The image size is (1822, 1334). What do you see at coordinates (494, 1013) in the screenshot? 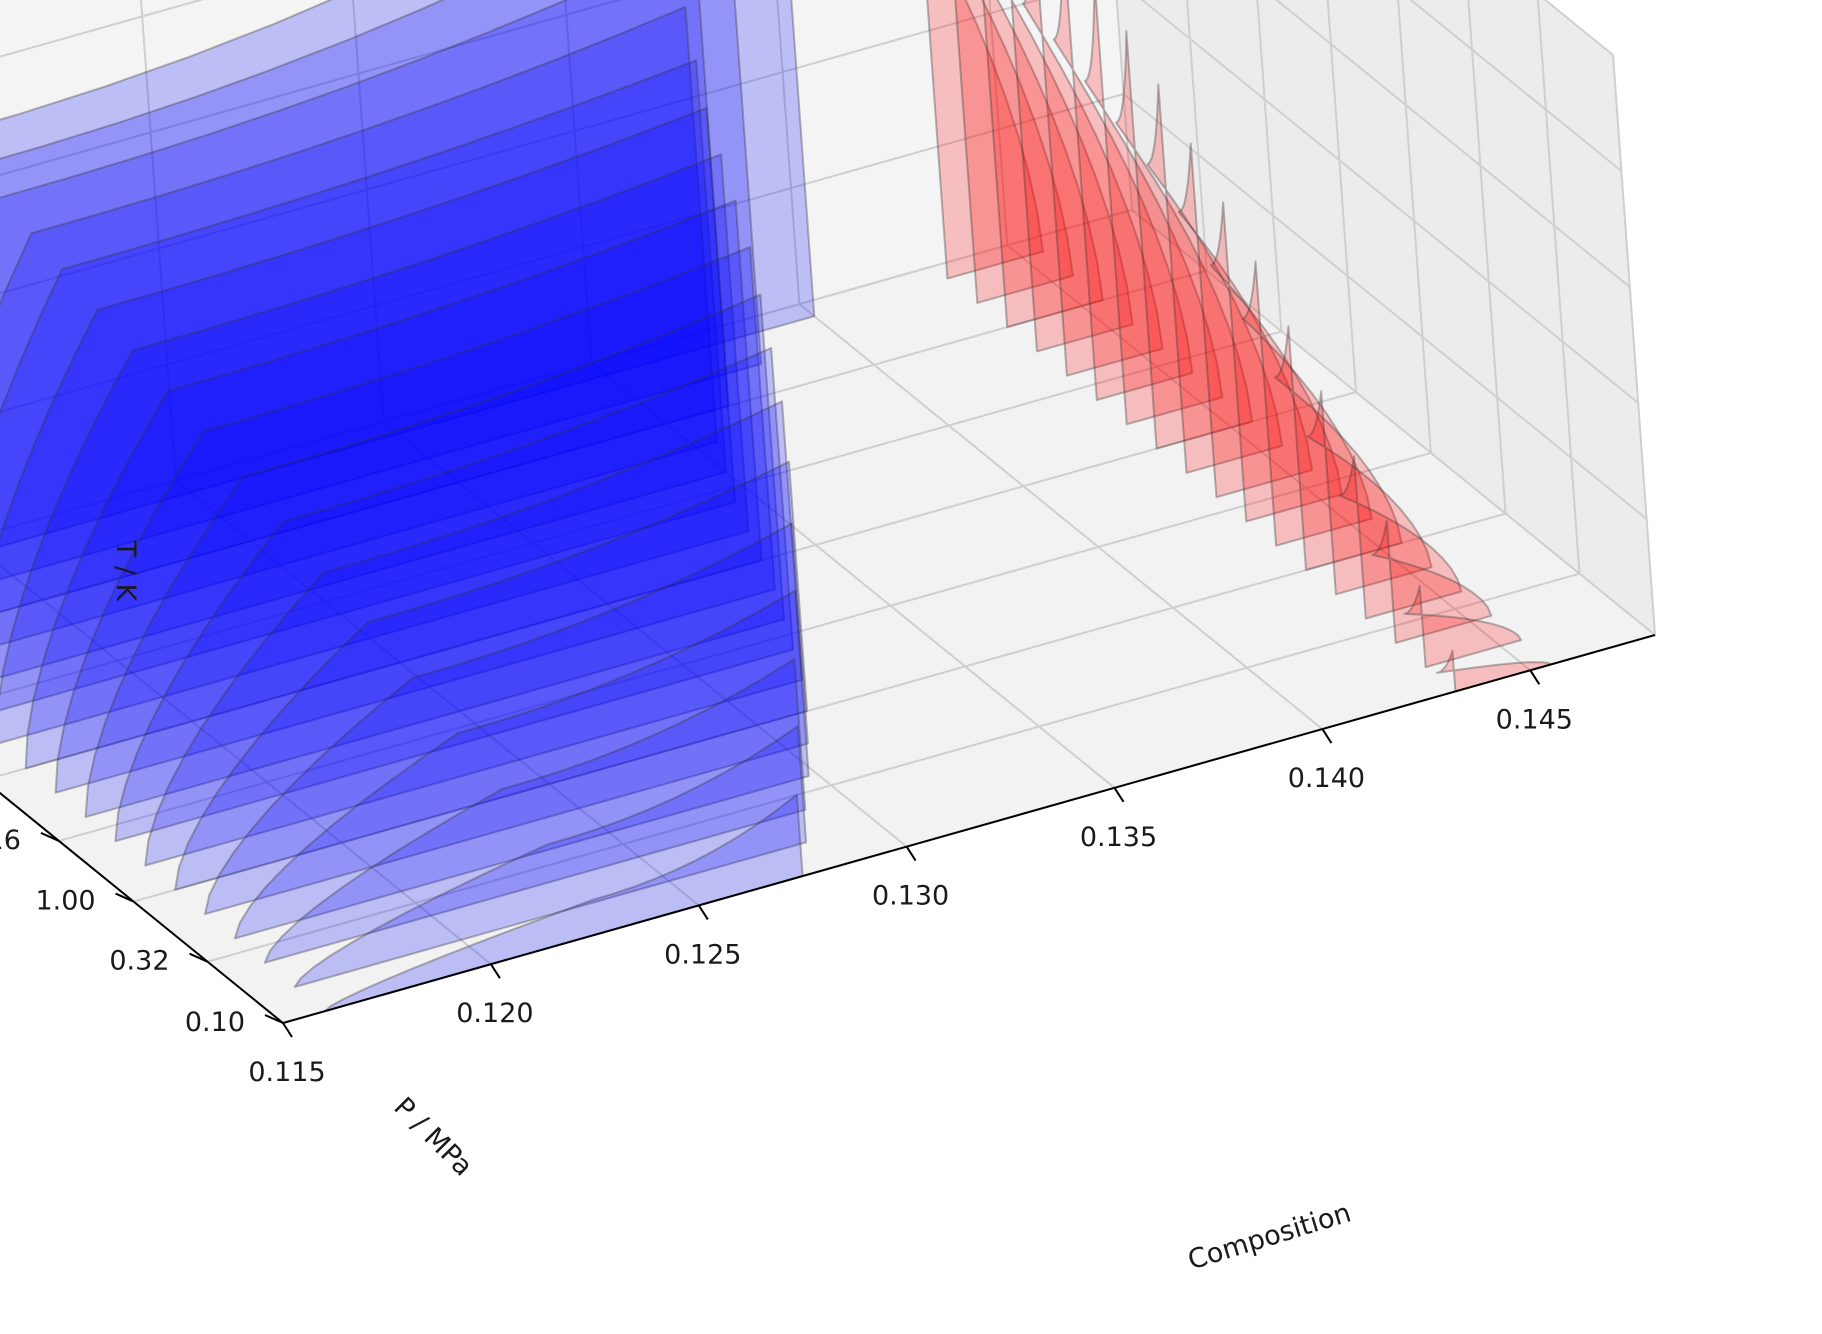
I see `x-tick-label: 0.120` at bounding box center [494, 1013].